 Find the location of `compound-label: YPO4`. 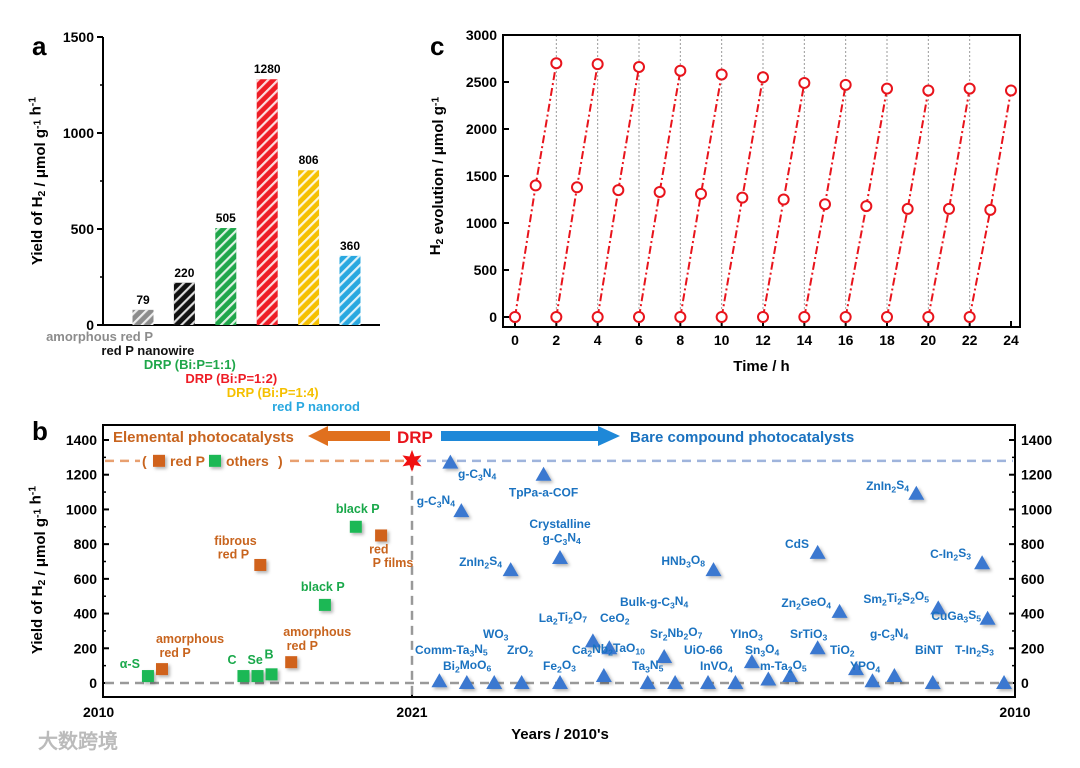

compound-label: YPO4 is located at coordinates (865, 667).